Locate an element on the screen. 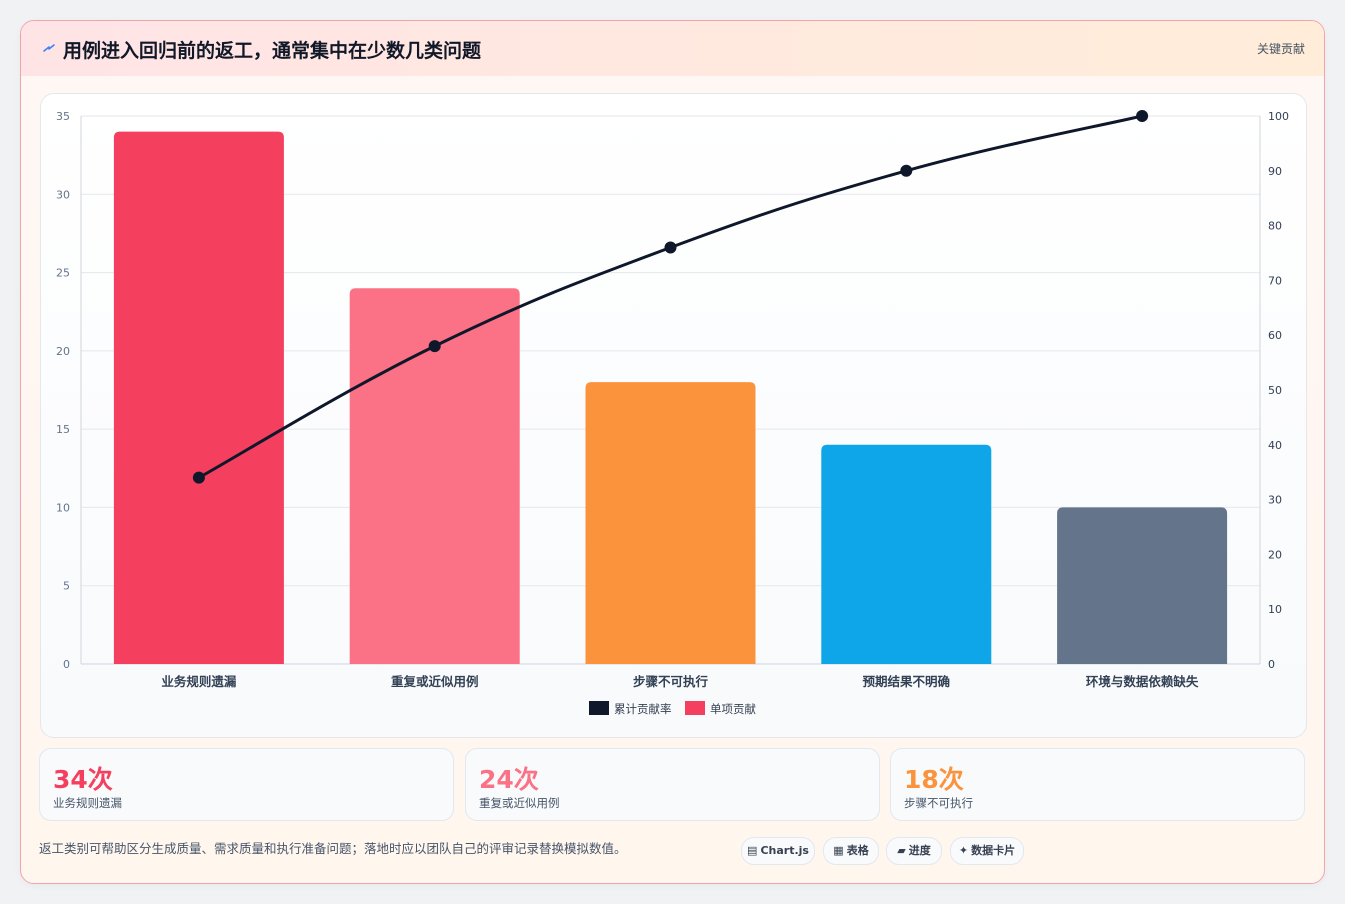 This screenshot has height=904, width=1345. y-right-tick-label: 100 is located at coordinates (1278, 116).